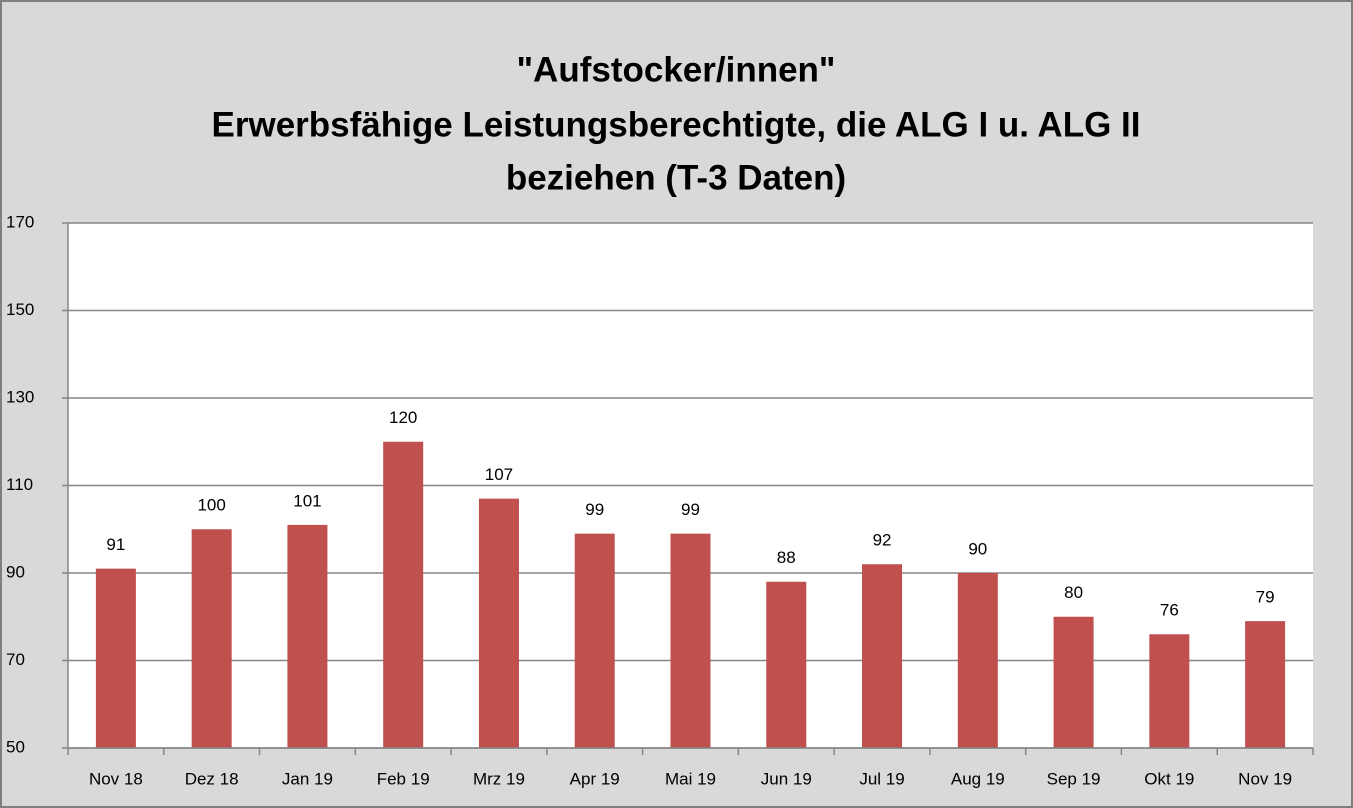 The height and width of the screenshot is (808, 1353). What do you see at coordinates (1265, 597) in the screenshot?
I see `data-label: 79` at bounding box center [1265, 597].